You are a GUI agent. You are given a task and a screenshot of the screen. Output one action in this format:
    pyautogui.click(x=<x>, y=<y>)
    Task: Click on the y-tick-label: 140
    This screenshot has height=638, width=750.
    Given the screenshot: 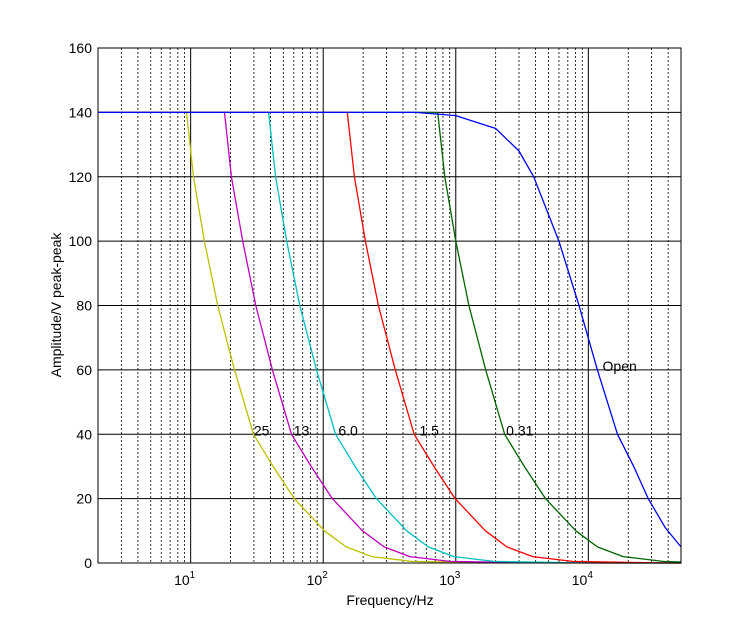 What is the action you would take?
    pyautogui.click(x=81, y=112)
    